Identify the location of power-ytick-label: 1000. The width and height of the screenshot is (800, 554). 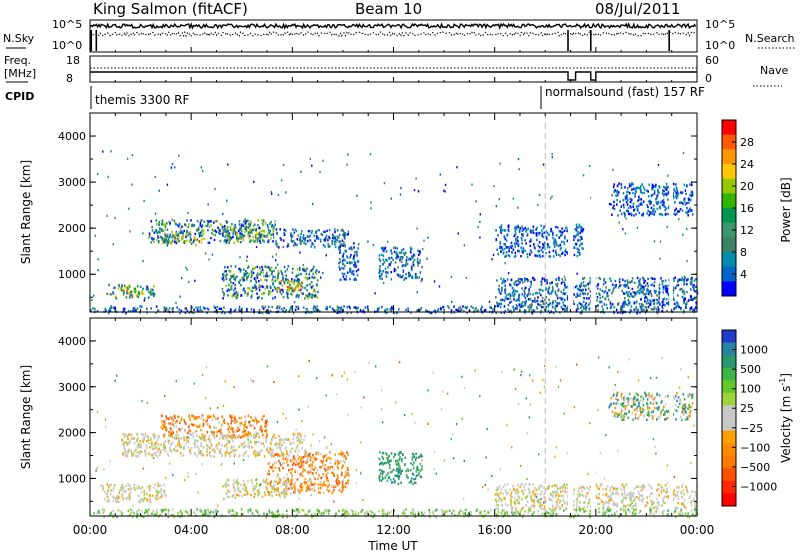
(72, 274).